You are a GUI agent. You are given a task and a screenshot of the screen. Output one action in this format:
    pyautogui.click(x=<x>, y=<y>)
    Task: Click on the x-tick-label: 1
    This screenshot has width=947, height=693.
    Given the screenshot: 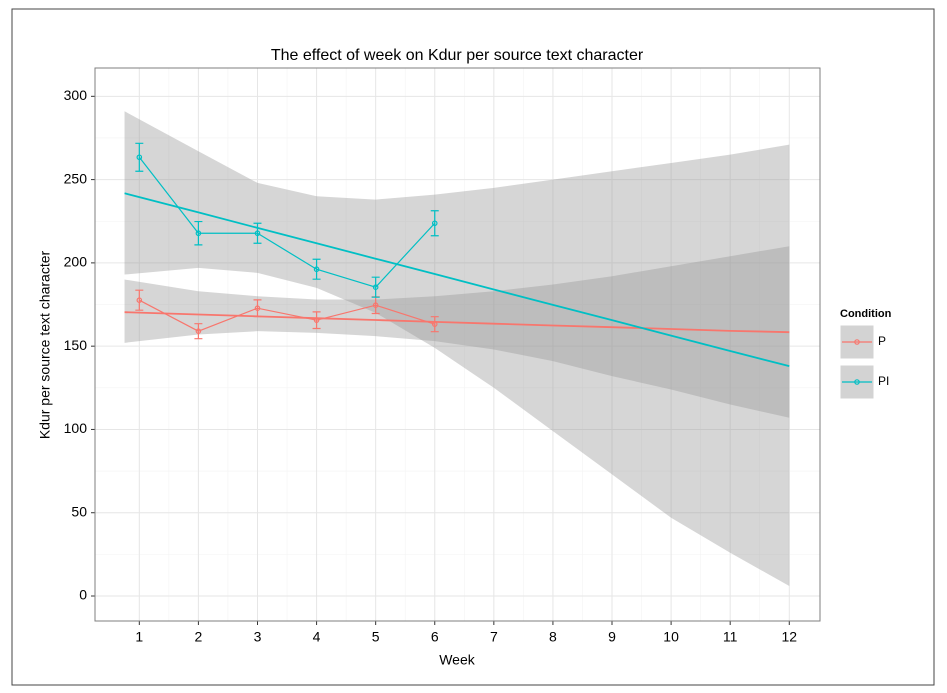 What is the action you would take?
    pyautogui.click(x=139, y=637)
    